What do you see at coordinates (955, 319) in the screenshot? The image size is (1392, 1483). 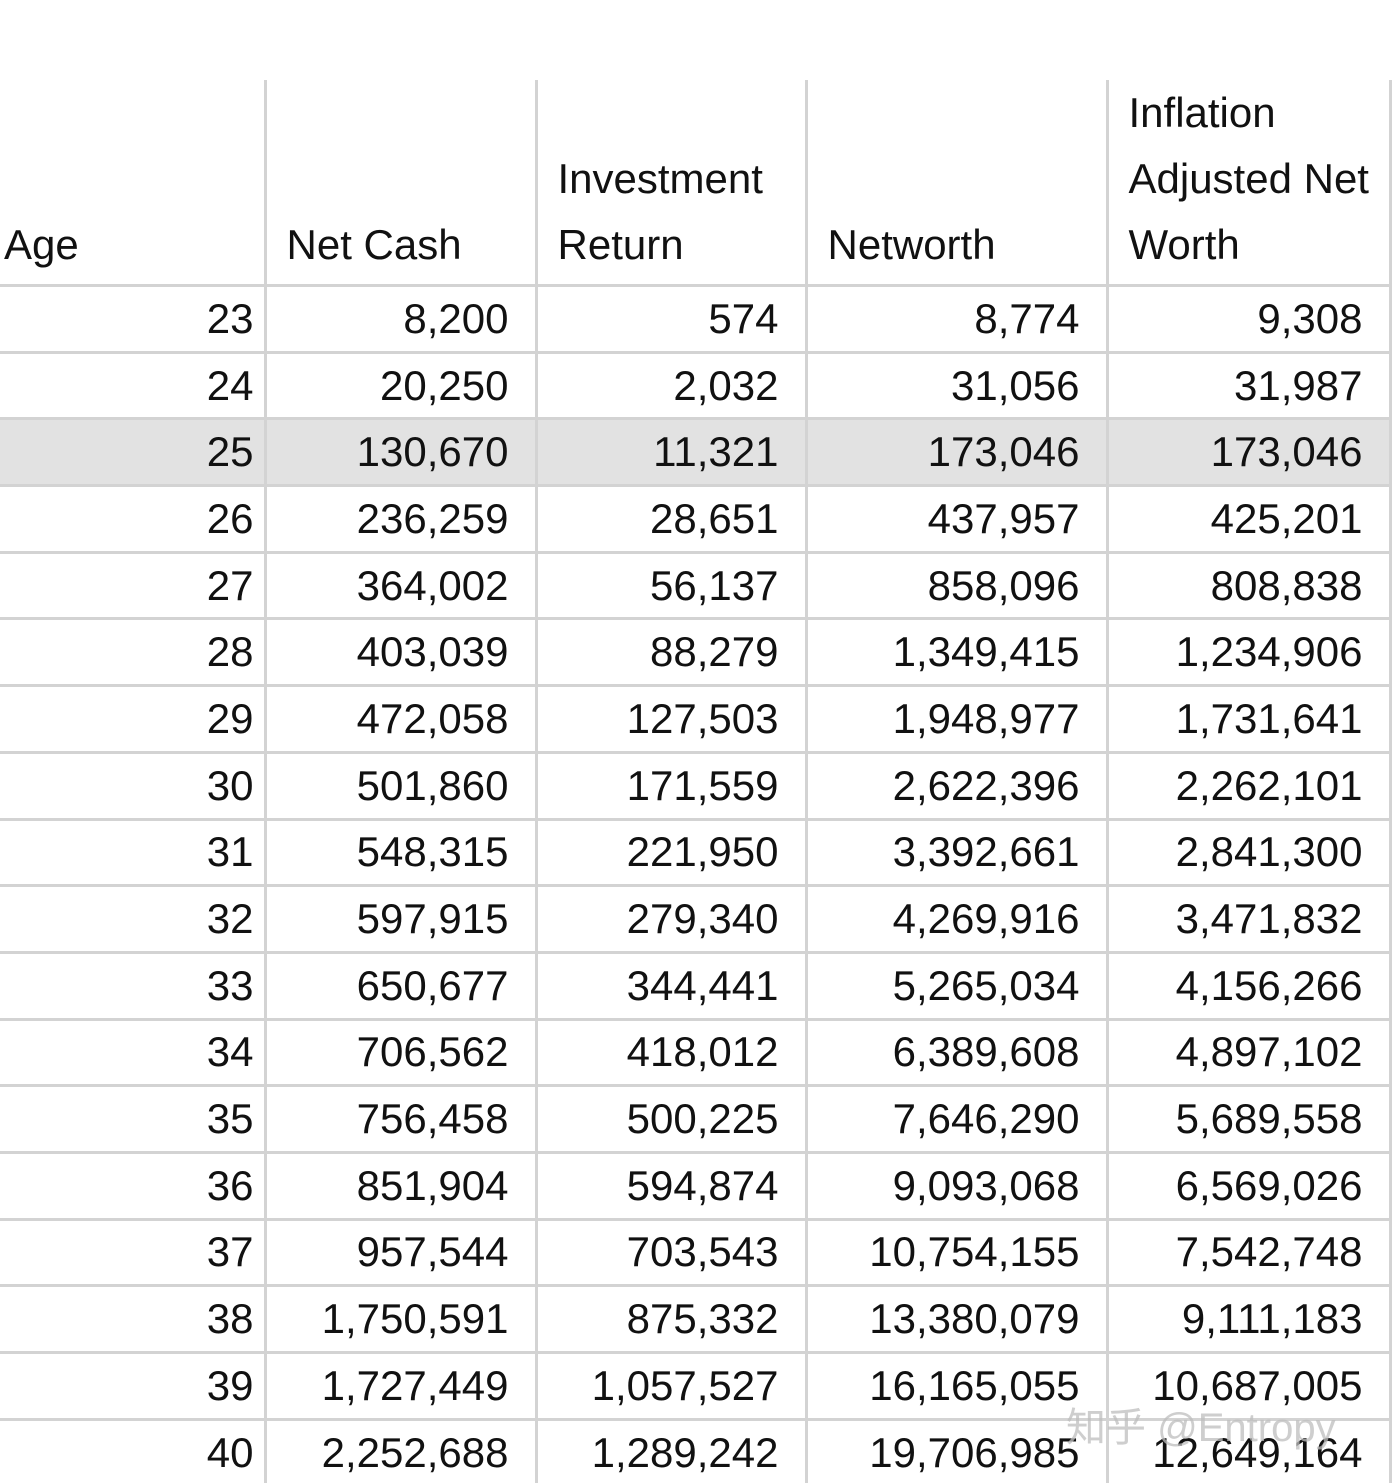 I see `table-cell: 8,774` at bounding box center [955, 319].